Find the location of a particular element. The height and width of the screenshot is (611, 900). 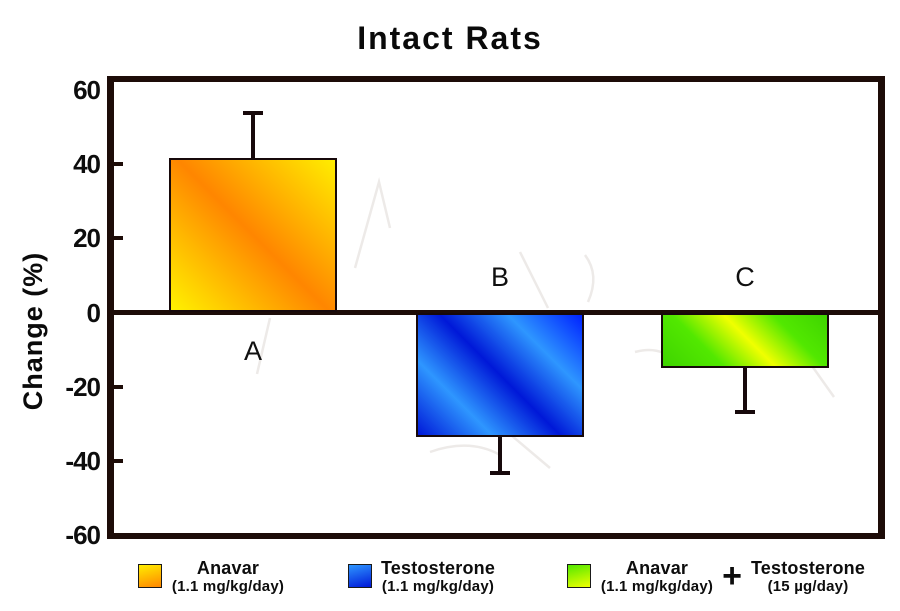

error-bar-stem-B is located at coordinates (500, 454).